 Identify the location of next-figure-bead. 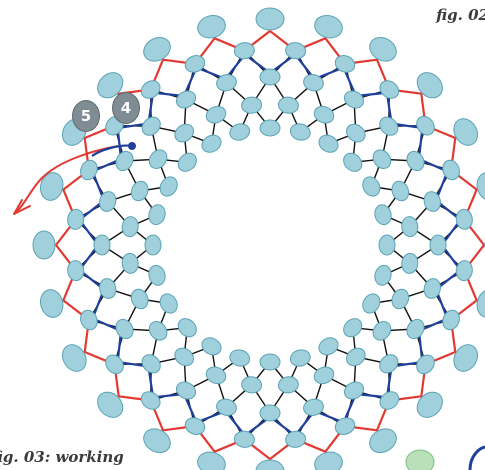
(420, 459).